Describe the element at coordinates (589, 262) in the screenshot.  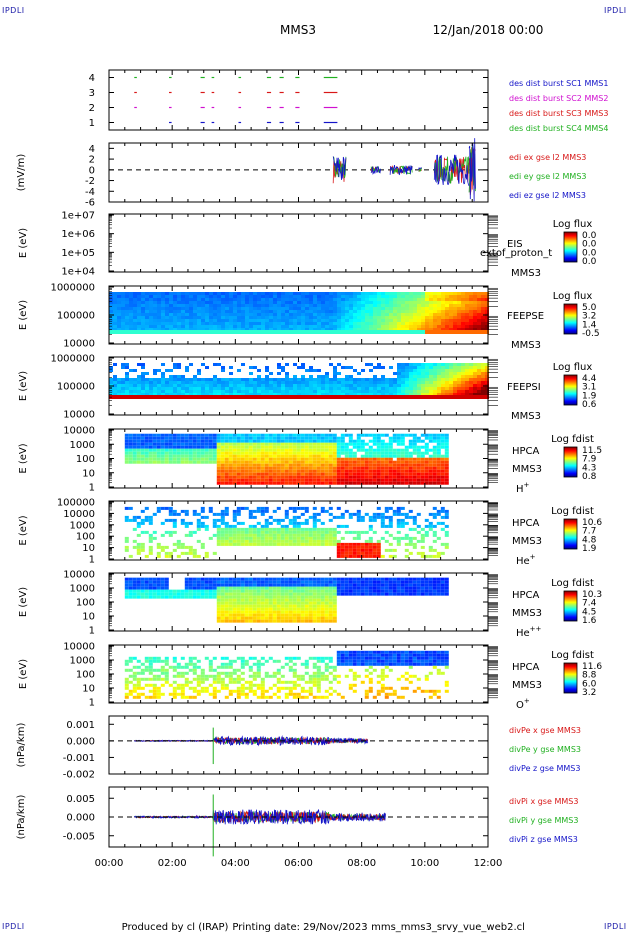
I see `colorbar-tick-label: 0.0` at that location.